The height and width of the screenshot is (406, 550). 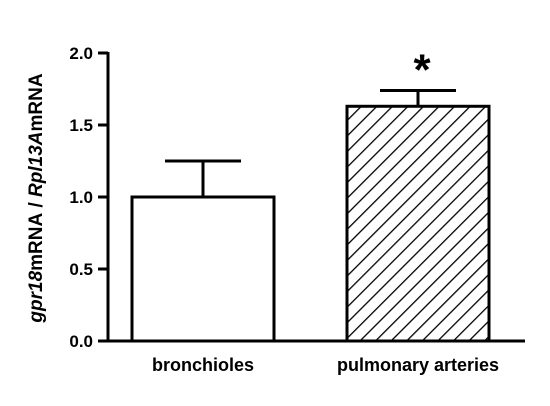 What do you see at coordinates (36, 234) in the screenshot?
I see `y-axis-label-part: mRNA /` at bounding box center [36, 234].